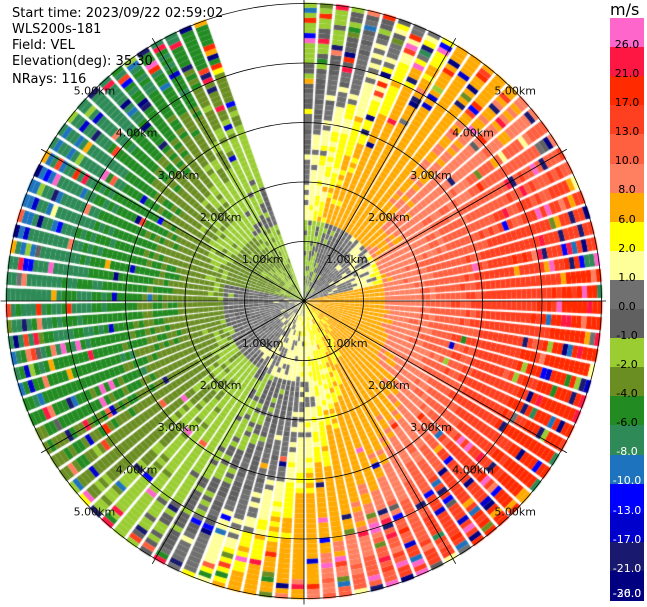  What do you see at coordinates (627, 219) in the screenshot?
I see `colorbar-tick-label: 6.0` at bounding box center [627, 219].